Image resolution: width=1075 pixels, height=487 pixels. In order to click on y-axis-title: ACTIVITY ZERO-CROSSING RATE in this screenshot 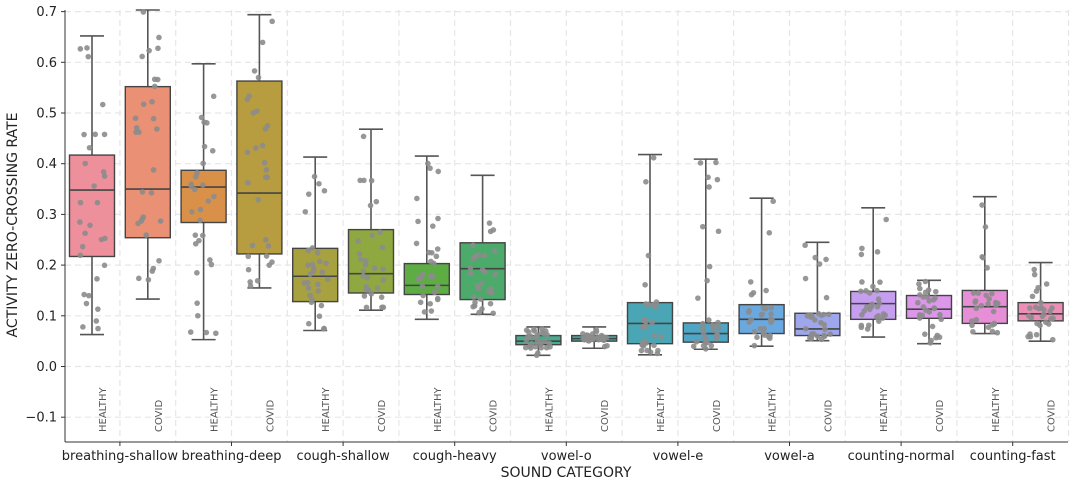, I will do `click(13, 225)`.